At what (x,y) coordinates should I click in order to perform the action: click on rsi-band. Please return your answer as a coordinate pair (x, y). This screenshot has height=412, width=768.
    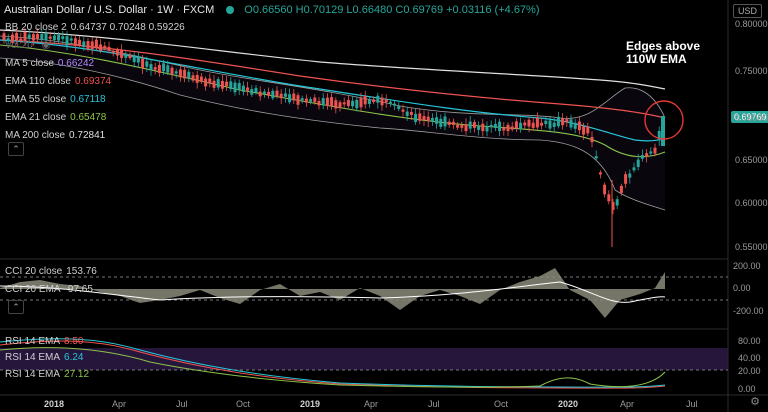
    Looking at the image, I should click on (364, 359).